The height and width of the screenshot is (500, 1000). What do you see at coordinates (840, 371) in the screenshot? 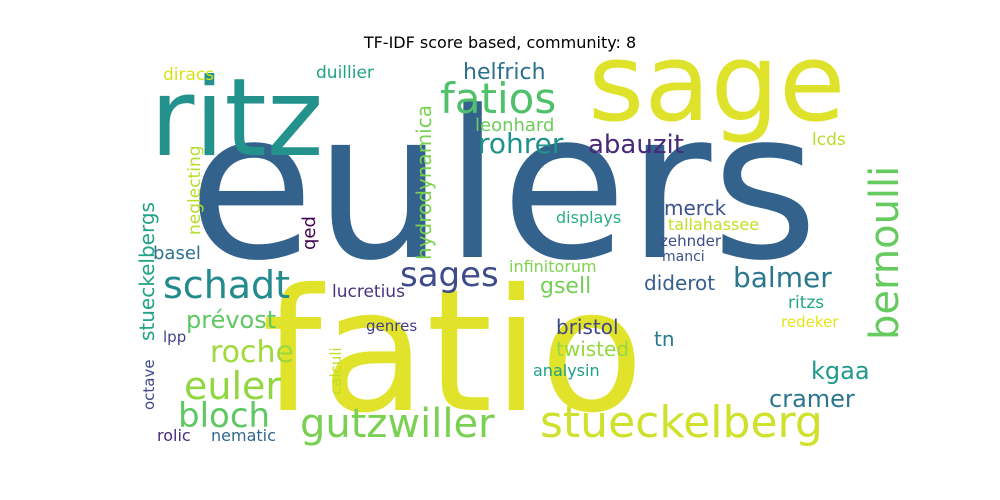
I see `word-kgaa: kgaa` at bounding box center [840, 371].